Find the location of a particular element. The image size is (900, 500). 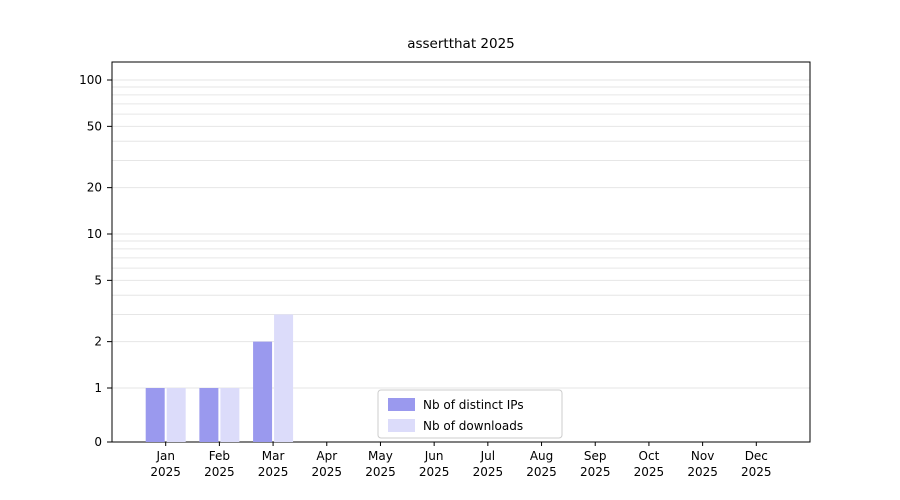

legend-box is located at coordinates (470, 414).